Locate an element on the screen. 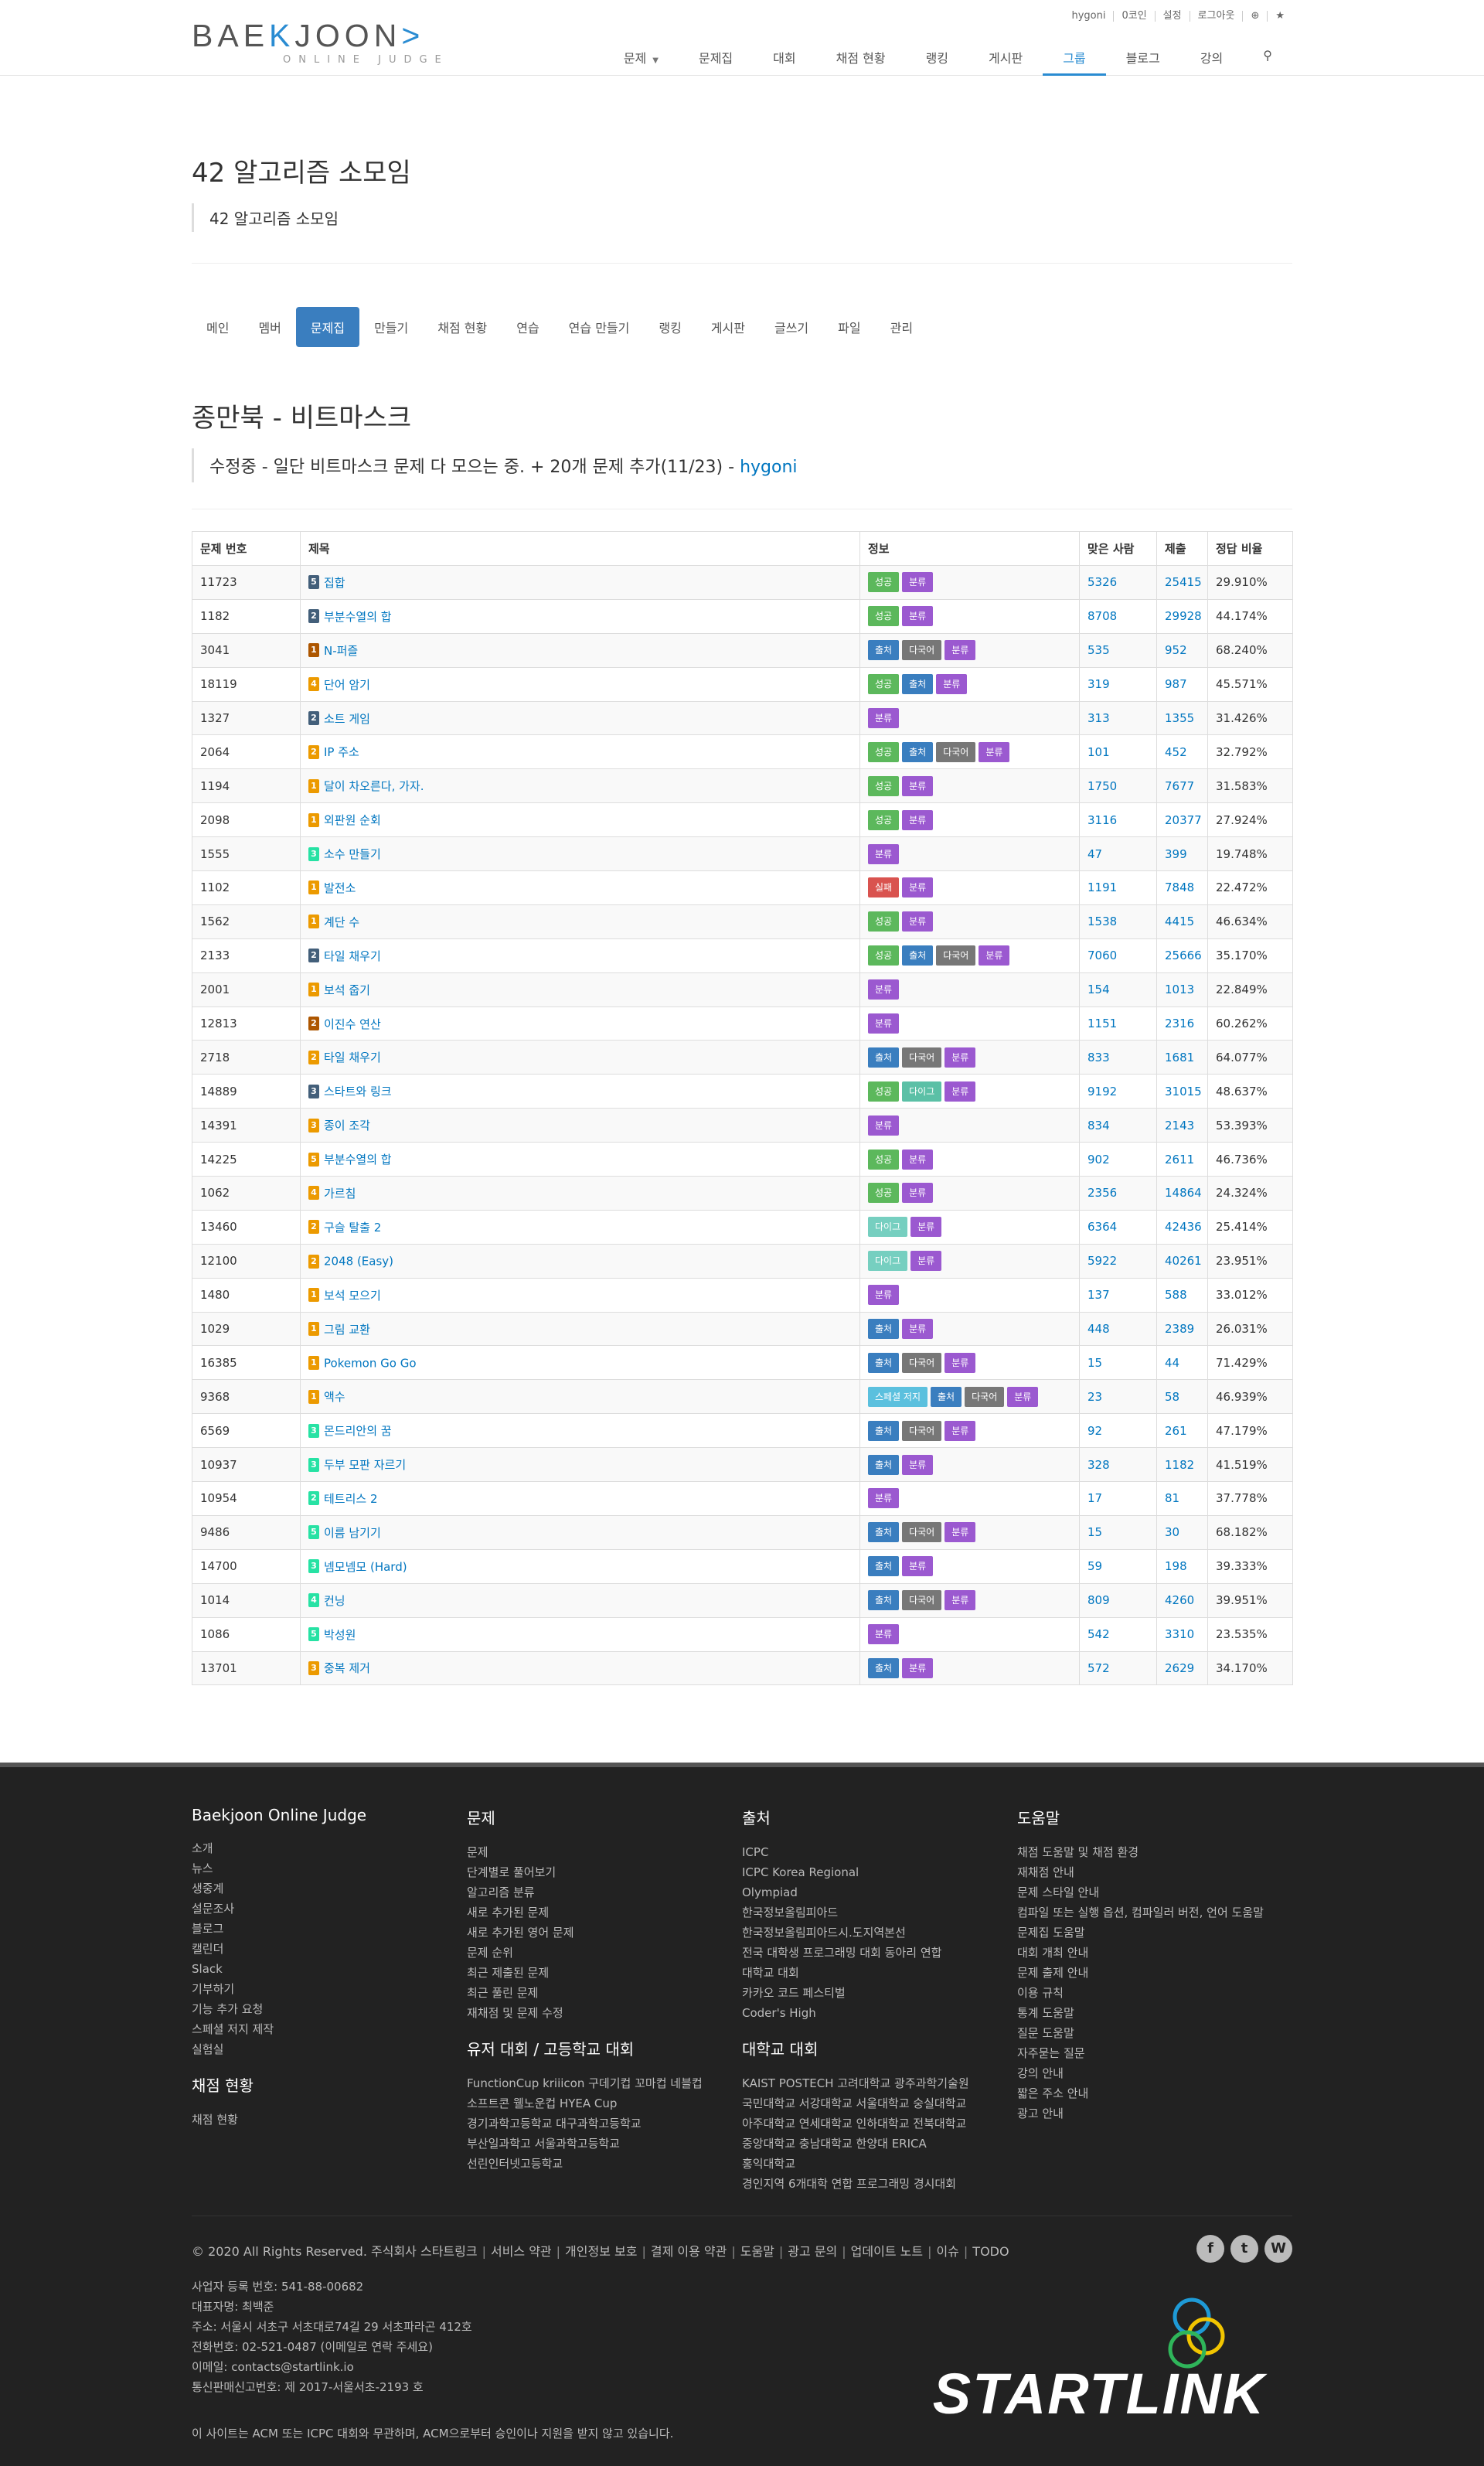 Image resolution: width=1484 pixels, height=2466 pixels. footer-link: 질문 도움말 is located at coordinates (1045, 2033).